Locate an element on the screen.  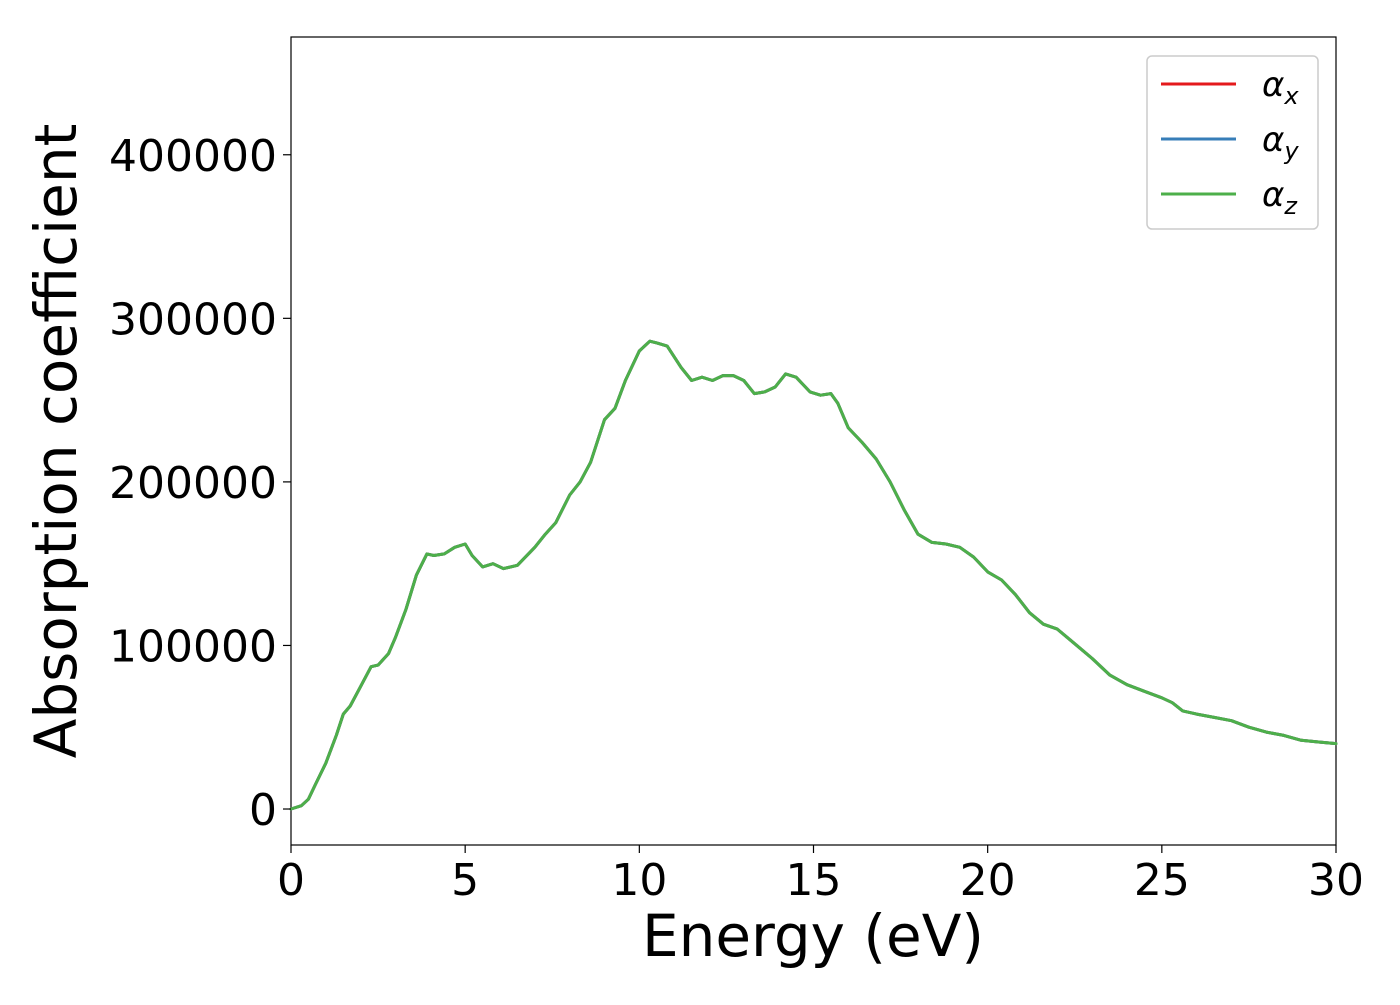
y-tick-label: 0 is located at coordinates (263, 810).